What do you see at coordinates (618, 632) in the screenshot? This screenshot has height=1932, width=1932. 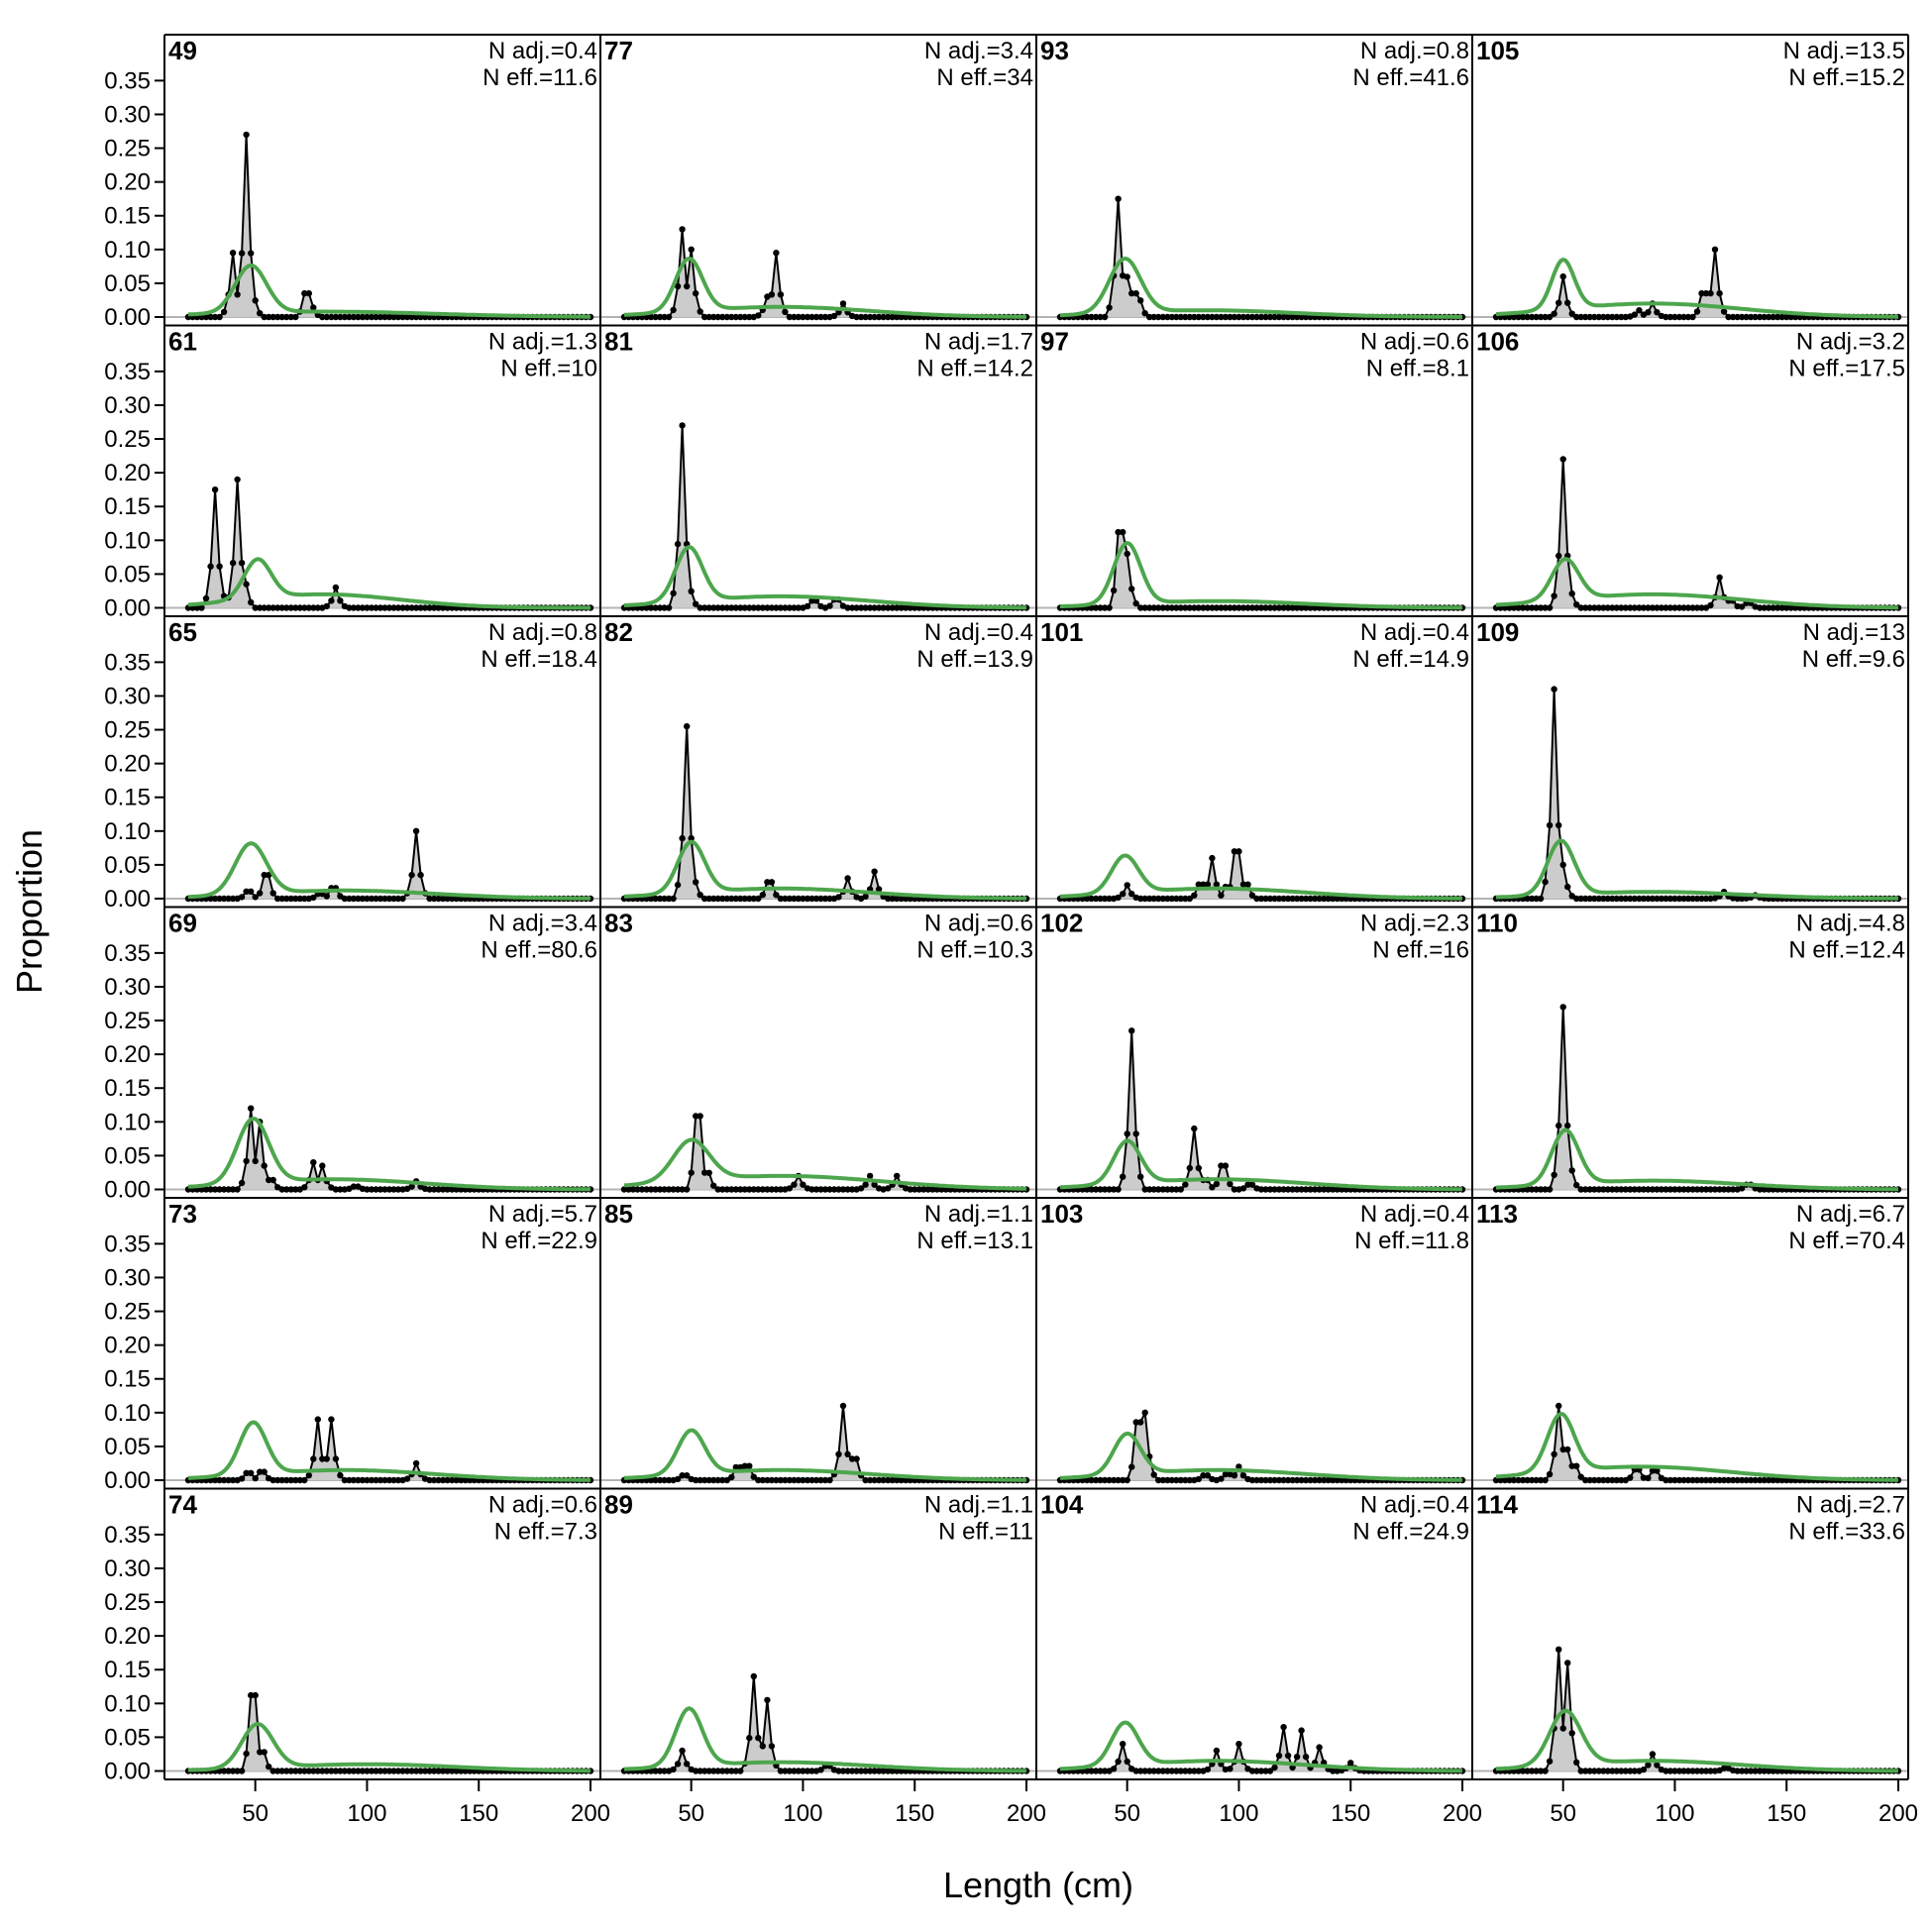 I see `panel-id-label: 82` at bounding box center [618, 632].